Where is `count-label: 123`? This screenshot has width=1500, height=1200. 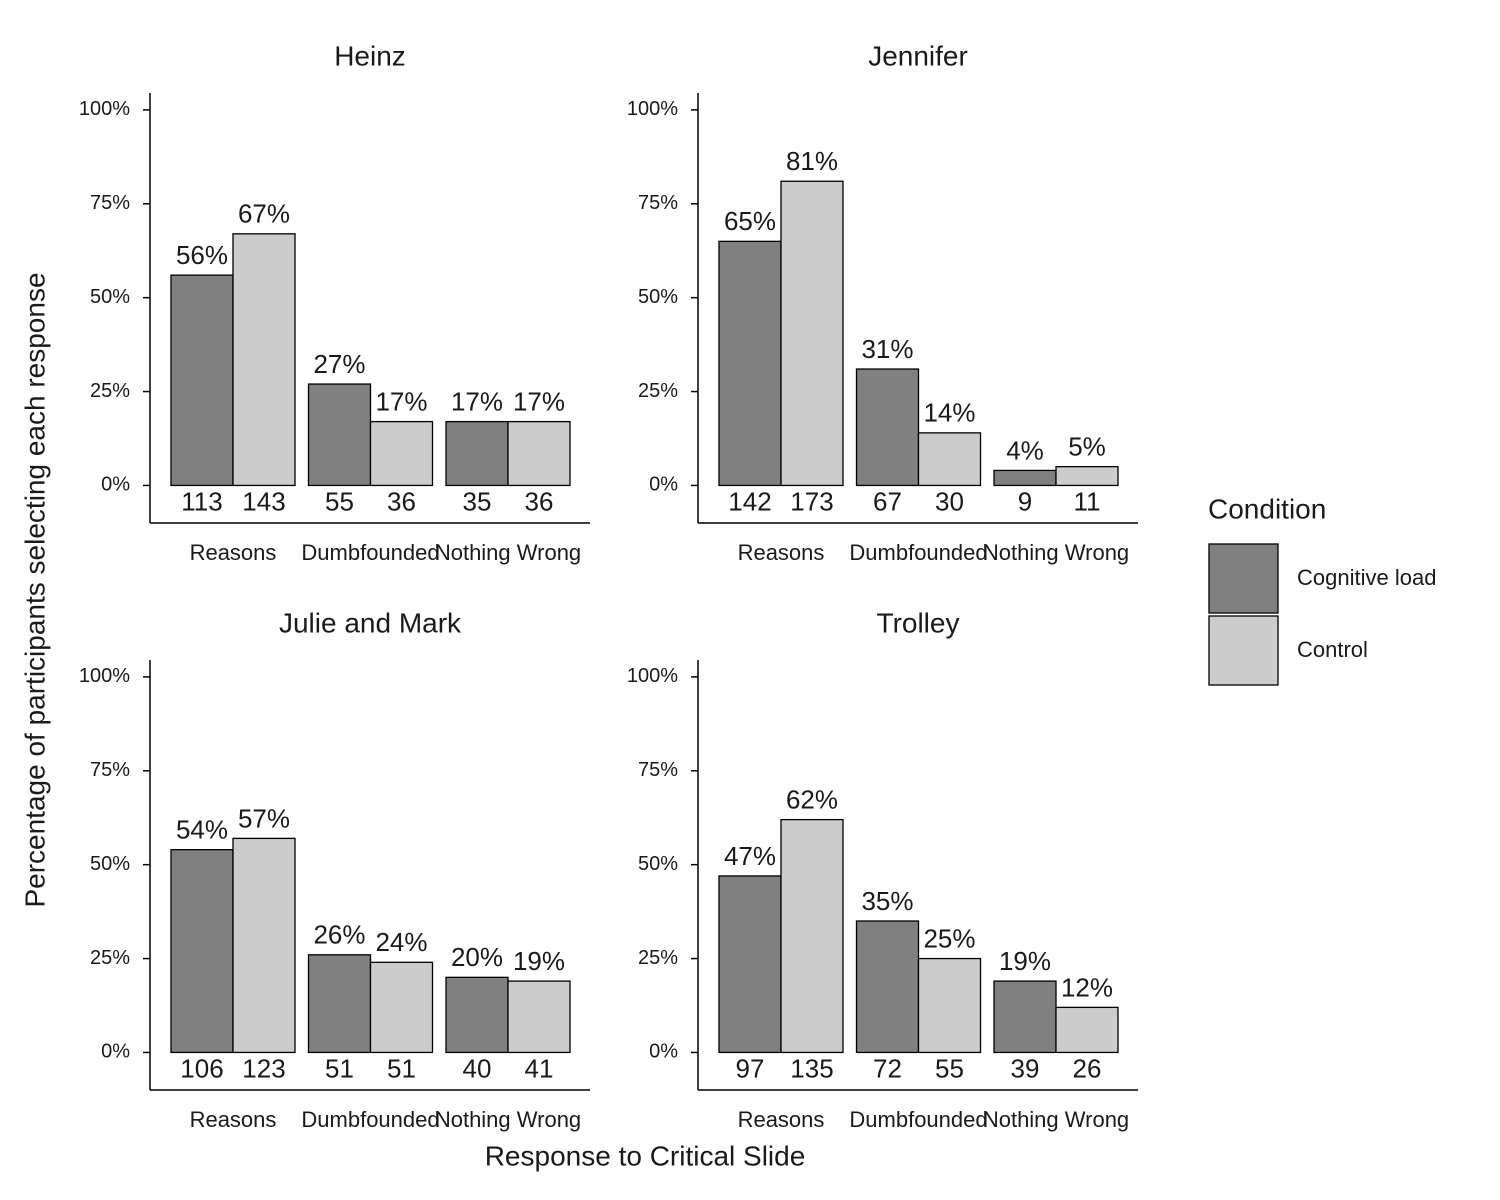 count-label: 123 is located at coordinates (263, 1068).